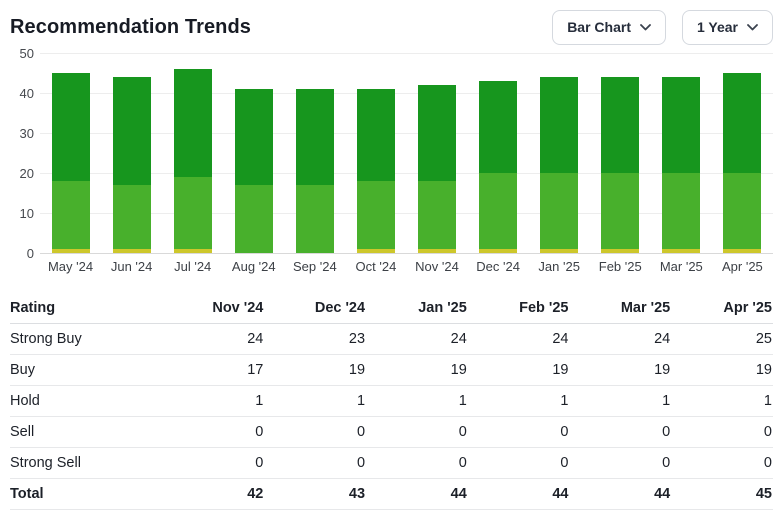 The image size is (783, 515). Describe the element at coordinates (86, 308) in the screenshot. I see `column-header-rating: Rating` at that location.